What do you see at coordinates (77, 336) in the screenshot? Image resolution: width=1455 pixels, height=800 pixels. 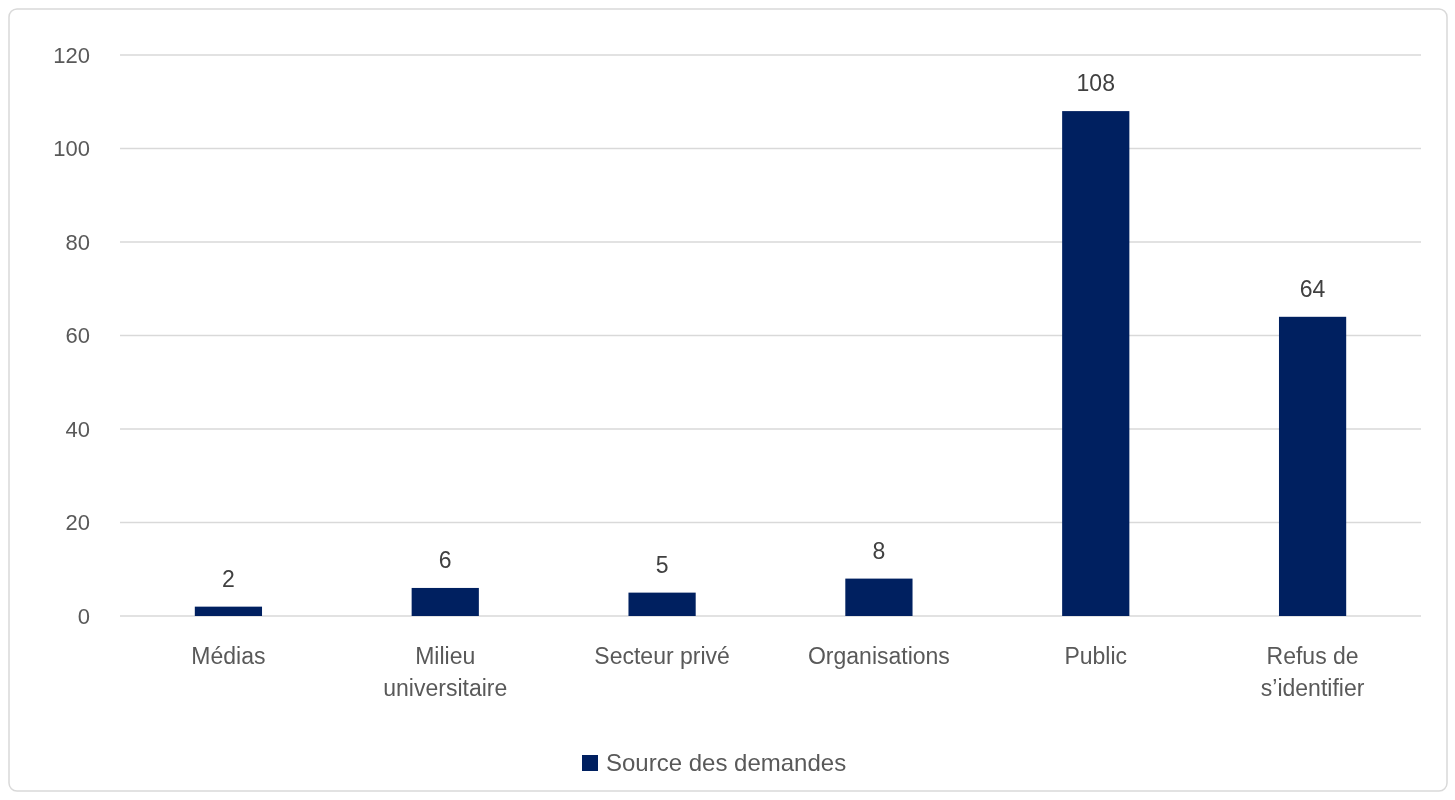 I see `y-tick-label: 60` at bounding box center [77, 336].